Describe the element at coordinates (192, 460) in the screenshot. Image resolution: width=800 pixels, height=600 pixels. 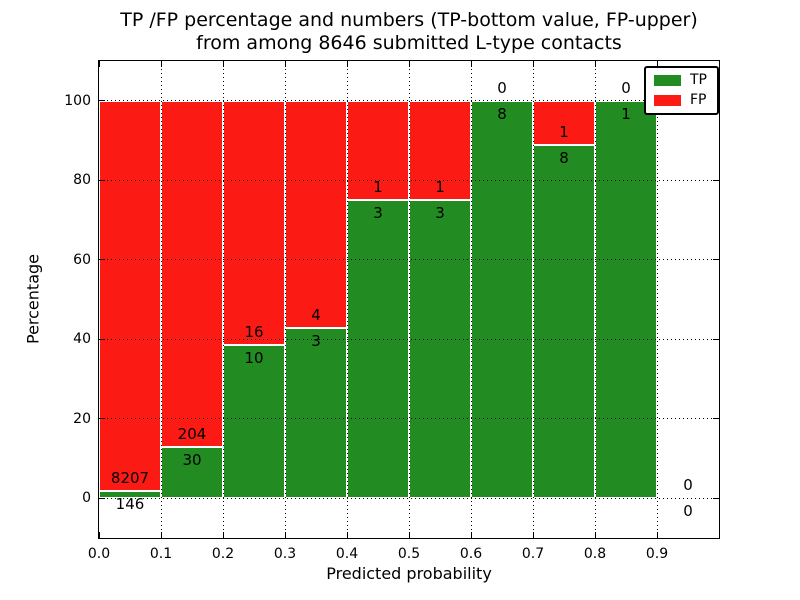
I see `bar-label-tp-1: 30` at that location.